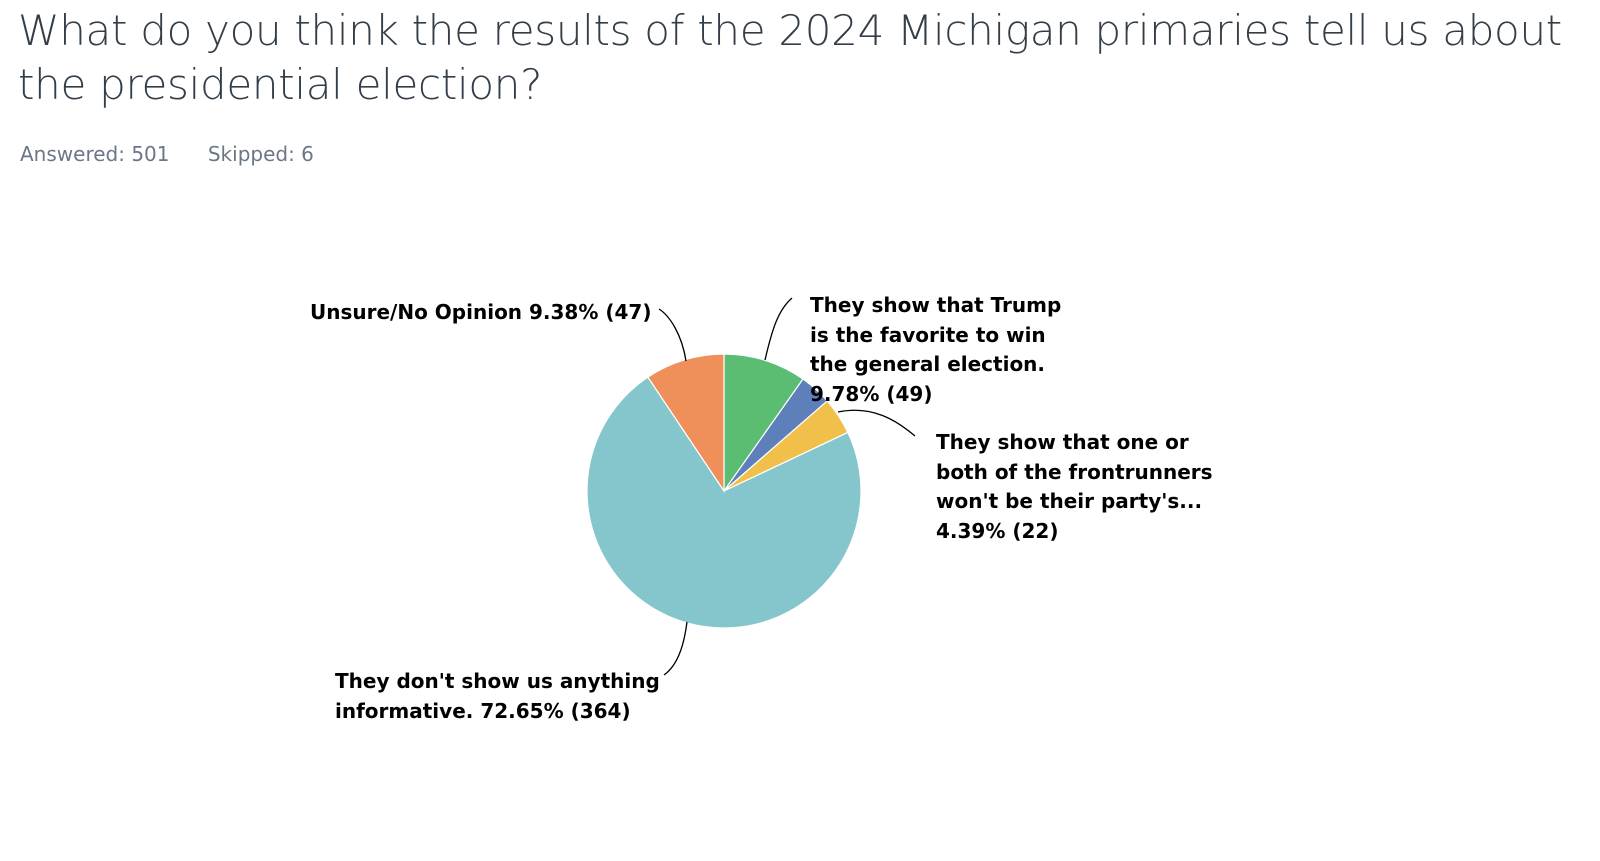 Image resolution: width=1600 pixels, height=861 pixels. What do you see at coordinates (481, 312) in the screenshot?
I see `slice-label-unsure: Unsure/No Opinion 9.38% (47)` at bounding box center [481, 312].